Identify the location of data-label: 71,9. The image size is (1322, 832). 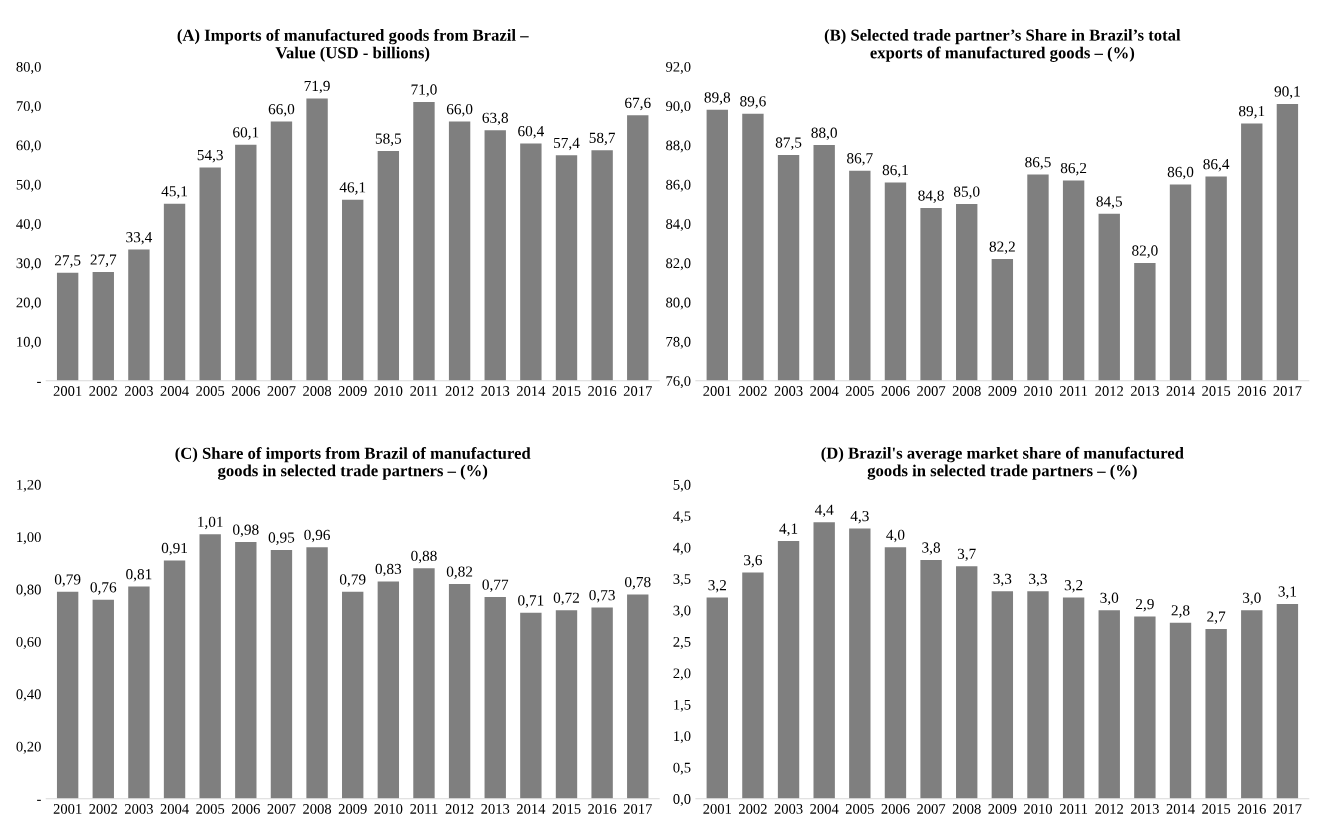
(317, 87).